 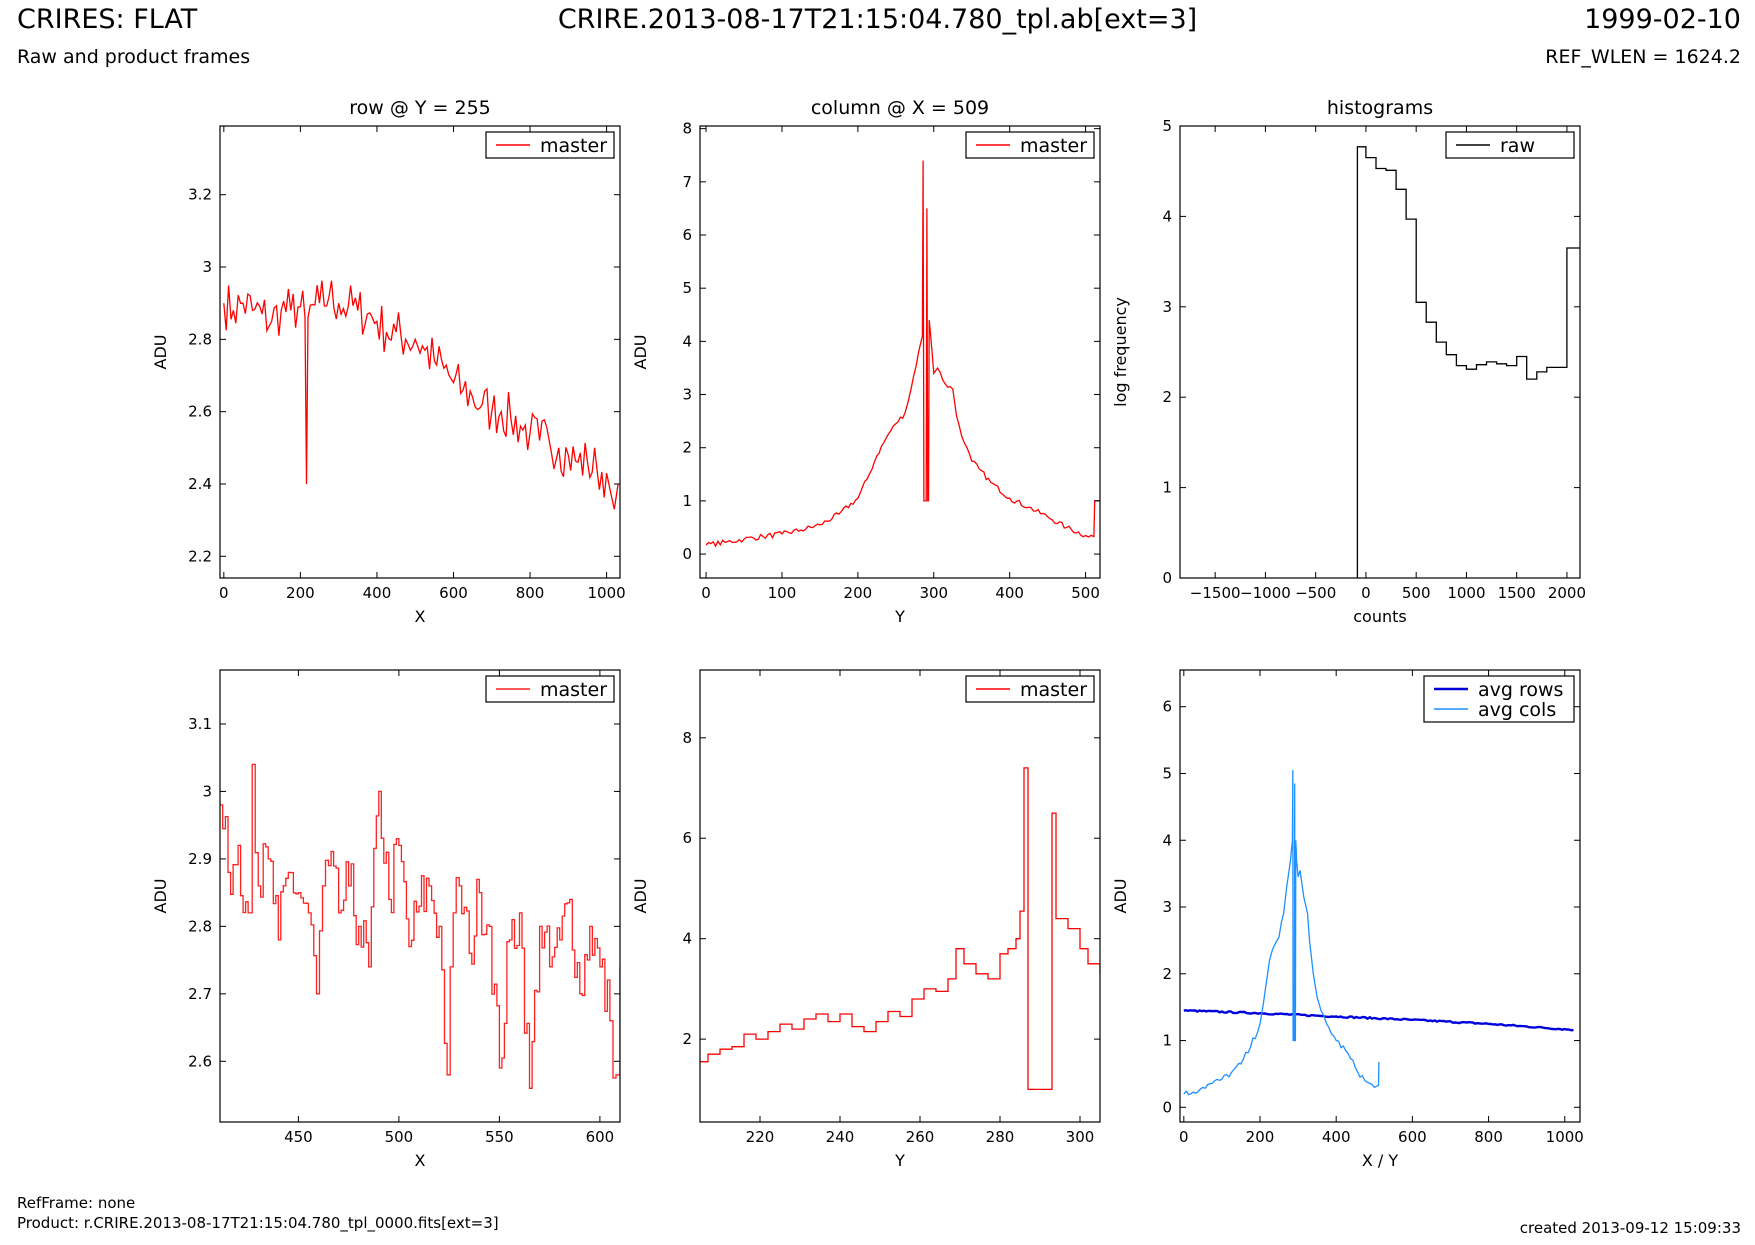 I want to click on x-tick-label: 0, so click(x=224, y=593).